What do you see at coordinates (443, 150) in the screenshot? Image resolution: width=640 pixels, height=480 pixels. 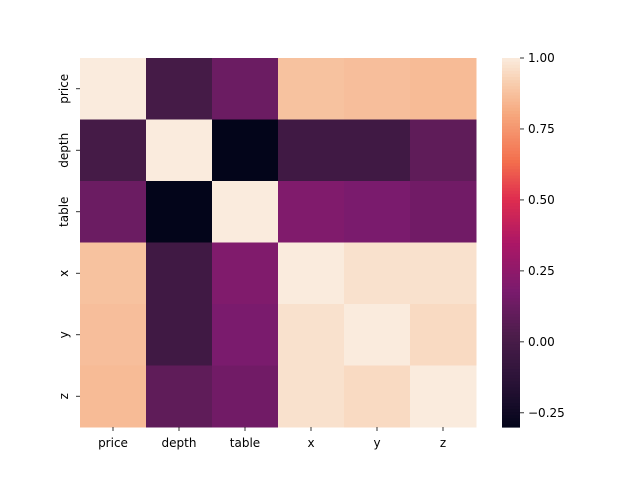 I see `heatmap-cell-depth-z` at bounding box center [443, 150].